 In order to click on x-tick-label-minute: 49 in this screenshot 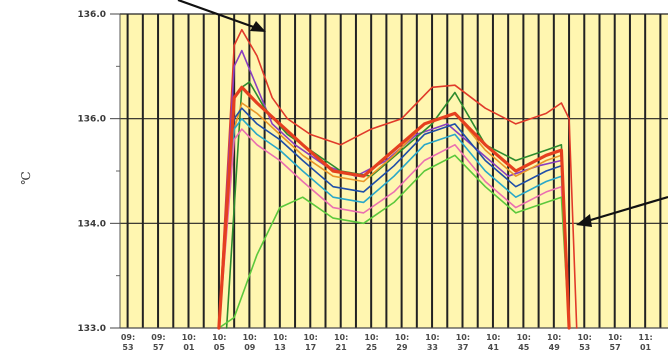, I will do `click(555, 347)`.